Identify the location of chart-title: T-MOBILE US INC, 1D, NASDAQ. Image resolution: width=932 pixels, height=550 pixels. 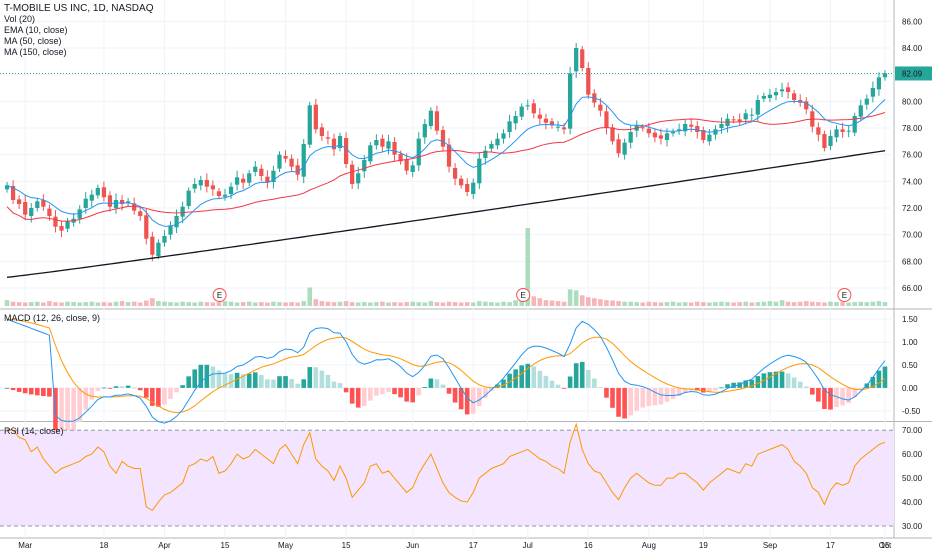
(79, 8).